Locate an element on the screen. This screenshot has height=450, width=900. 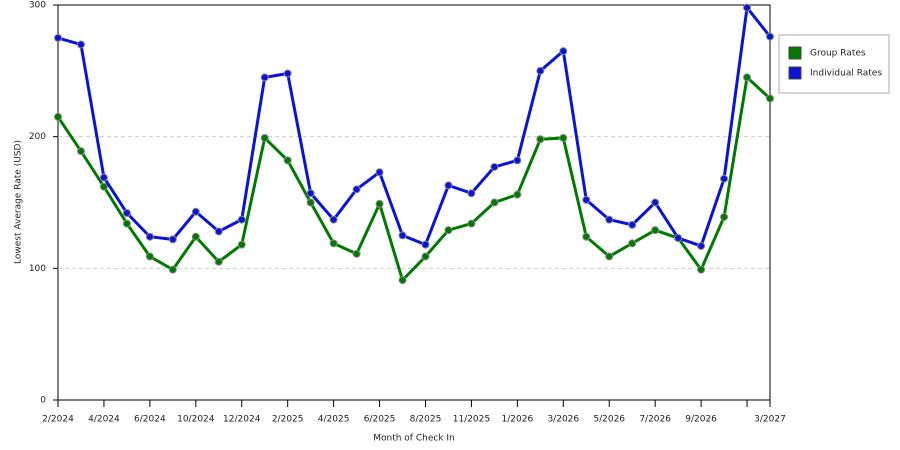
x-tick-label: 4/2025 is located at coordinates (334, 420).